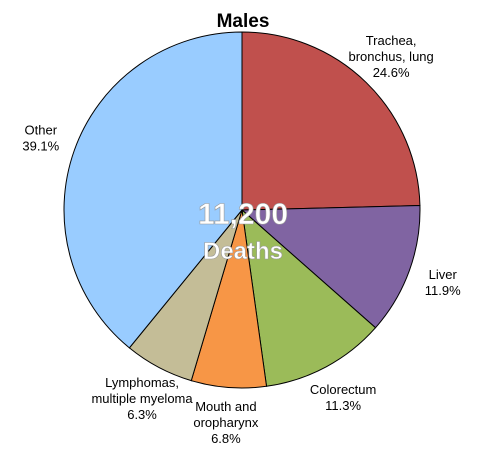  I want to click on category-label: Mouth and, so click(225, 406).